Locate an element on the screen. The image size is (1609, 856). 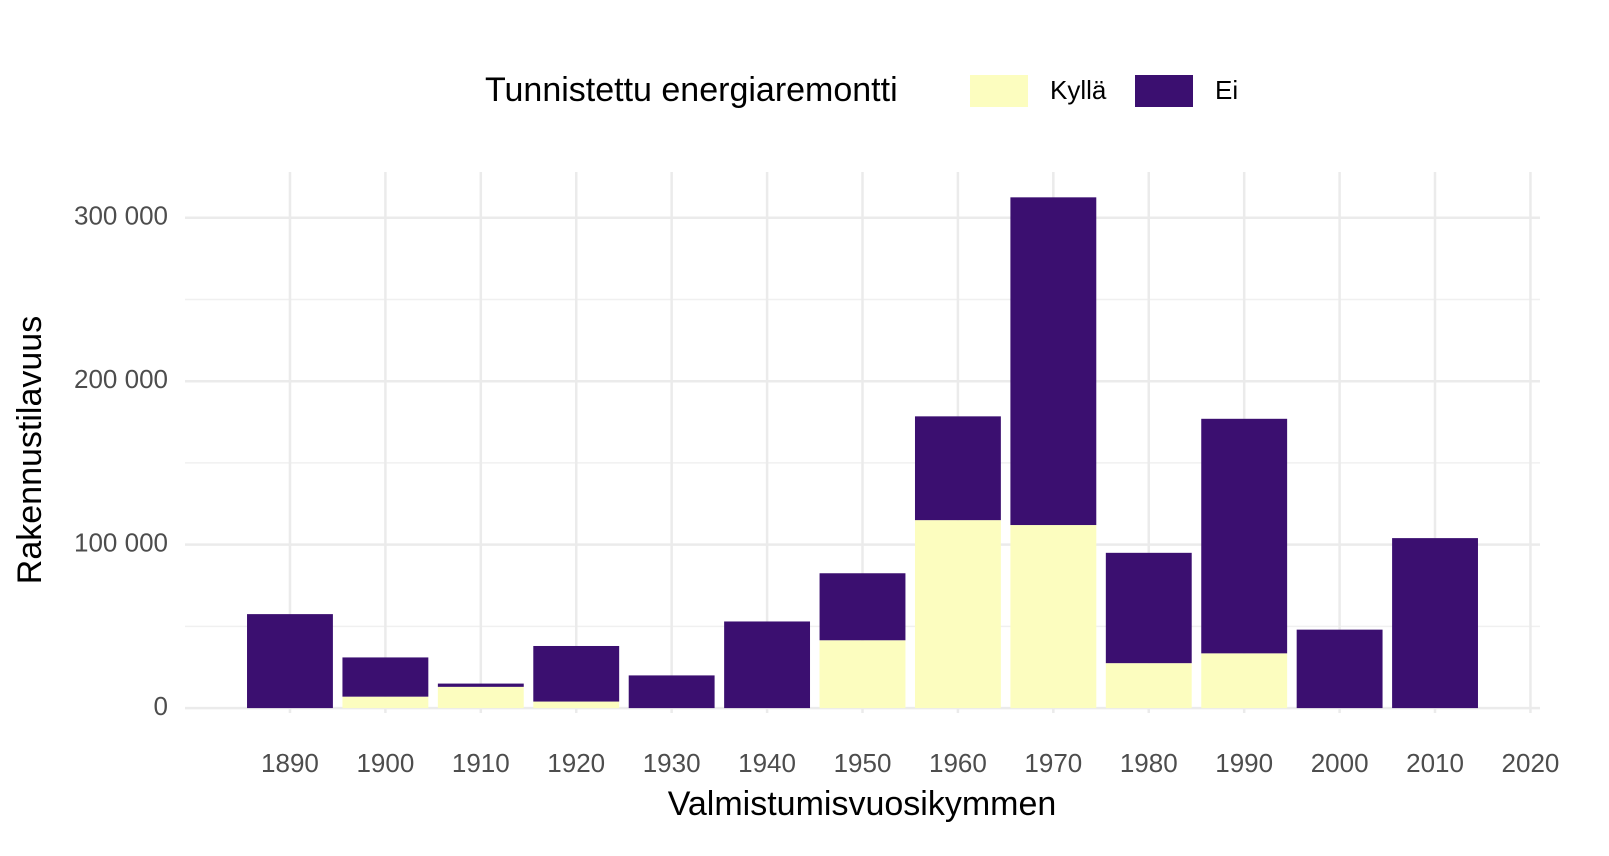
x-tick-label: 1980 is located at coordinates (1149, 763).